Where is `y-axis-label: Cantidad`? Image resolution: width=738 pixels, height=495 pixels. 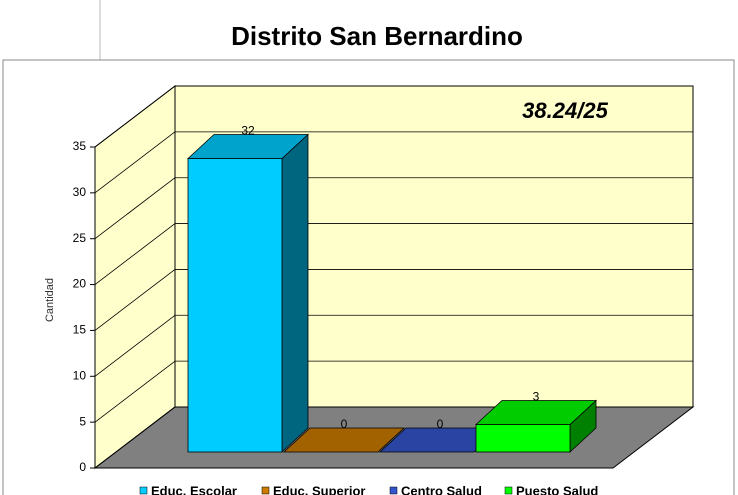 y-axis-label: Cantidad is located at coordinates (50, 300).